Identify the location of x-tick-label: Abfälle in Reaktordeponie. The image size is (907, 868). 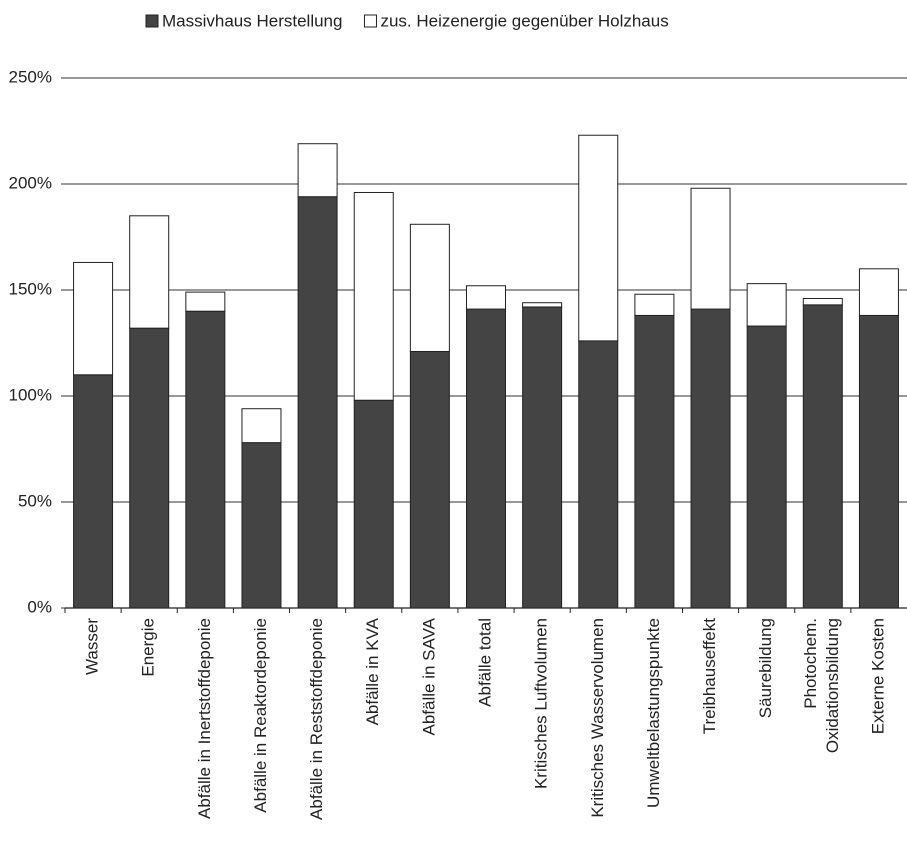
(260, 715).